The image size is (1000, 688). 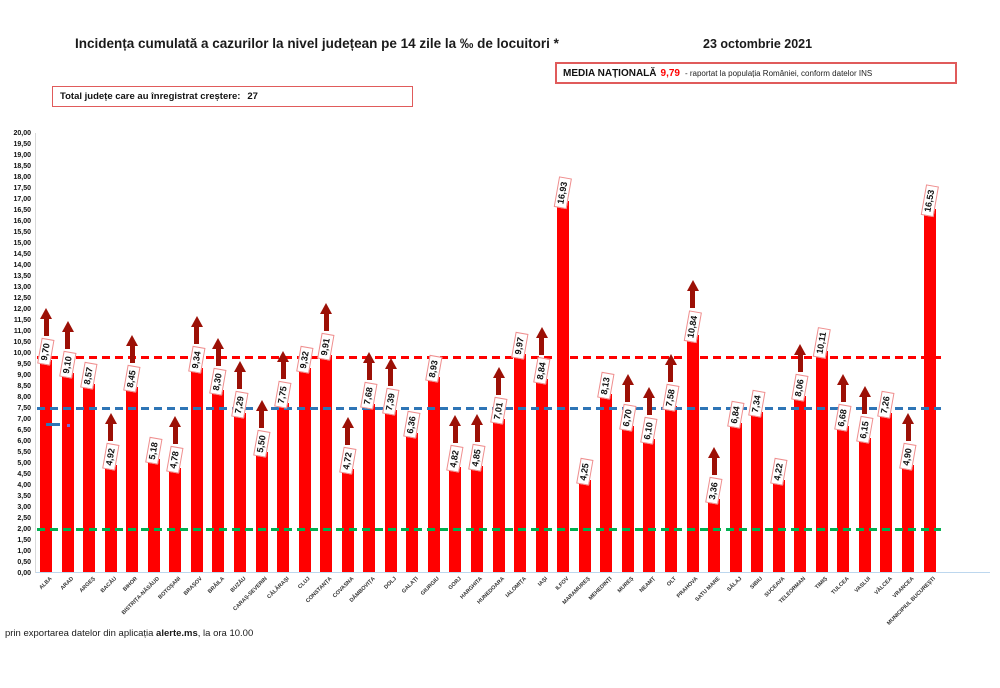 I want to click on bar-value-label: 4,90, so click(x=908, y=457).